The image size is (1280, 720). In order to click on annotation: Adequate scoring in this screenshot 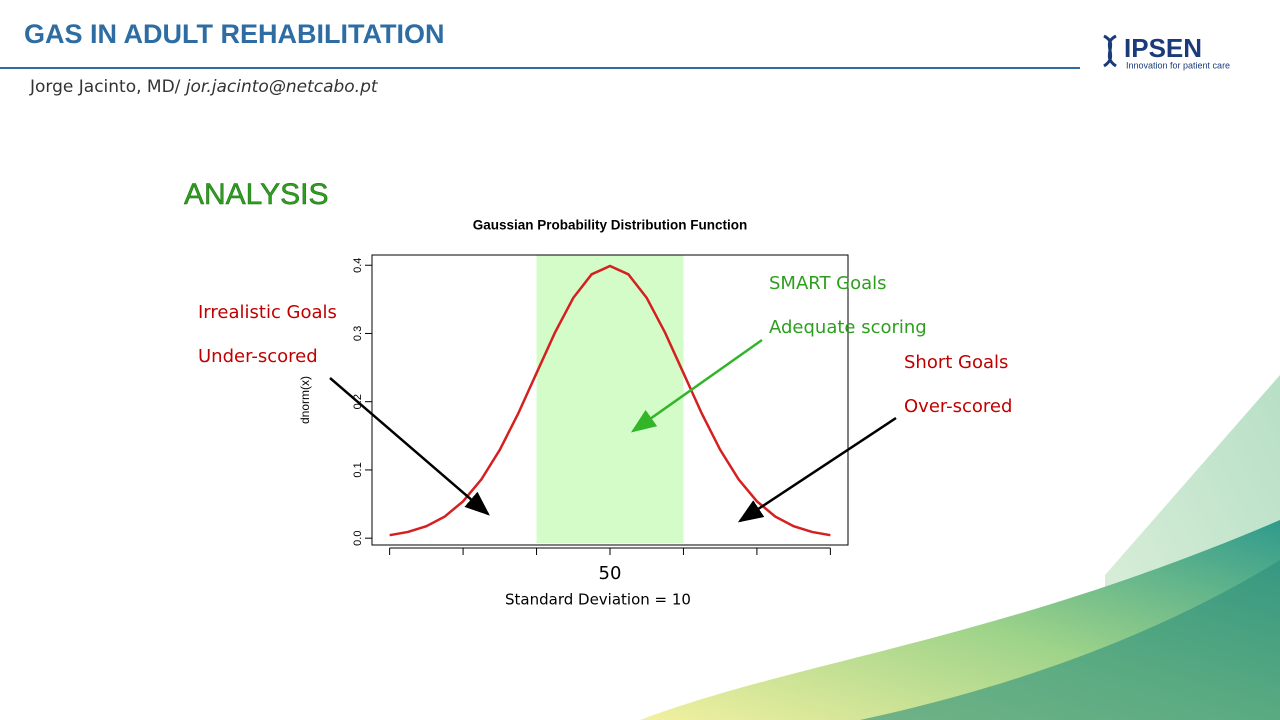, I will do `click(848, 327)`.